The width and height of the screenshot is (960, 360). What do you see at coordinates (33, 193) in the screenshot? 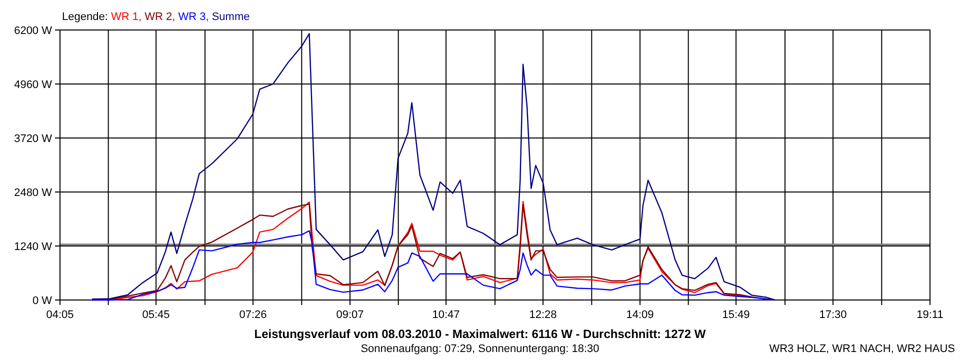
I see `y-tick-label: 2480 W` at bounding box center [33, 193].